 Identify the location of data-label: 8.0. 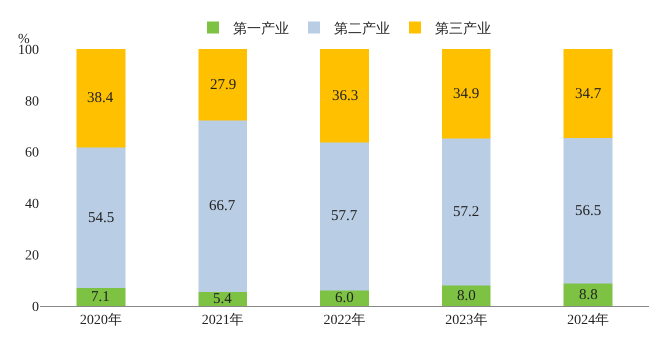
(466, 296).